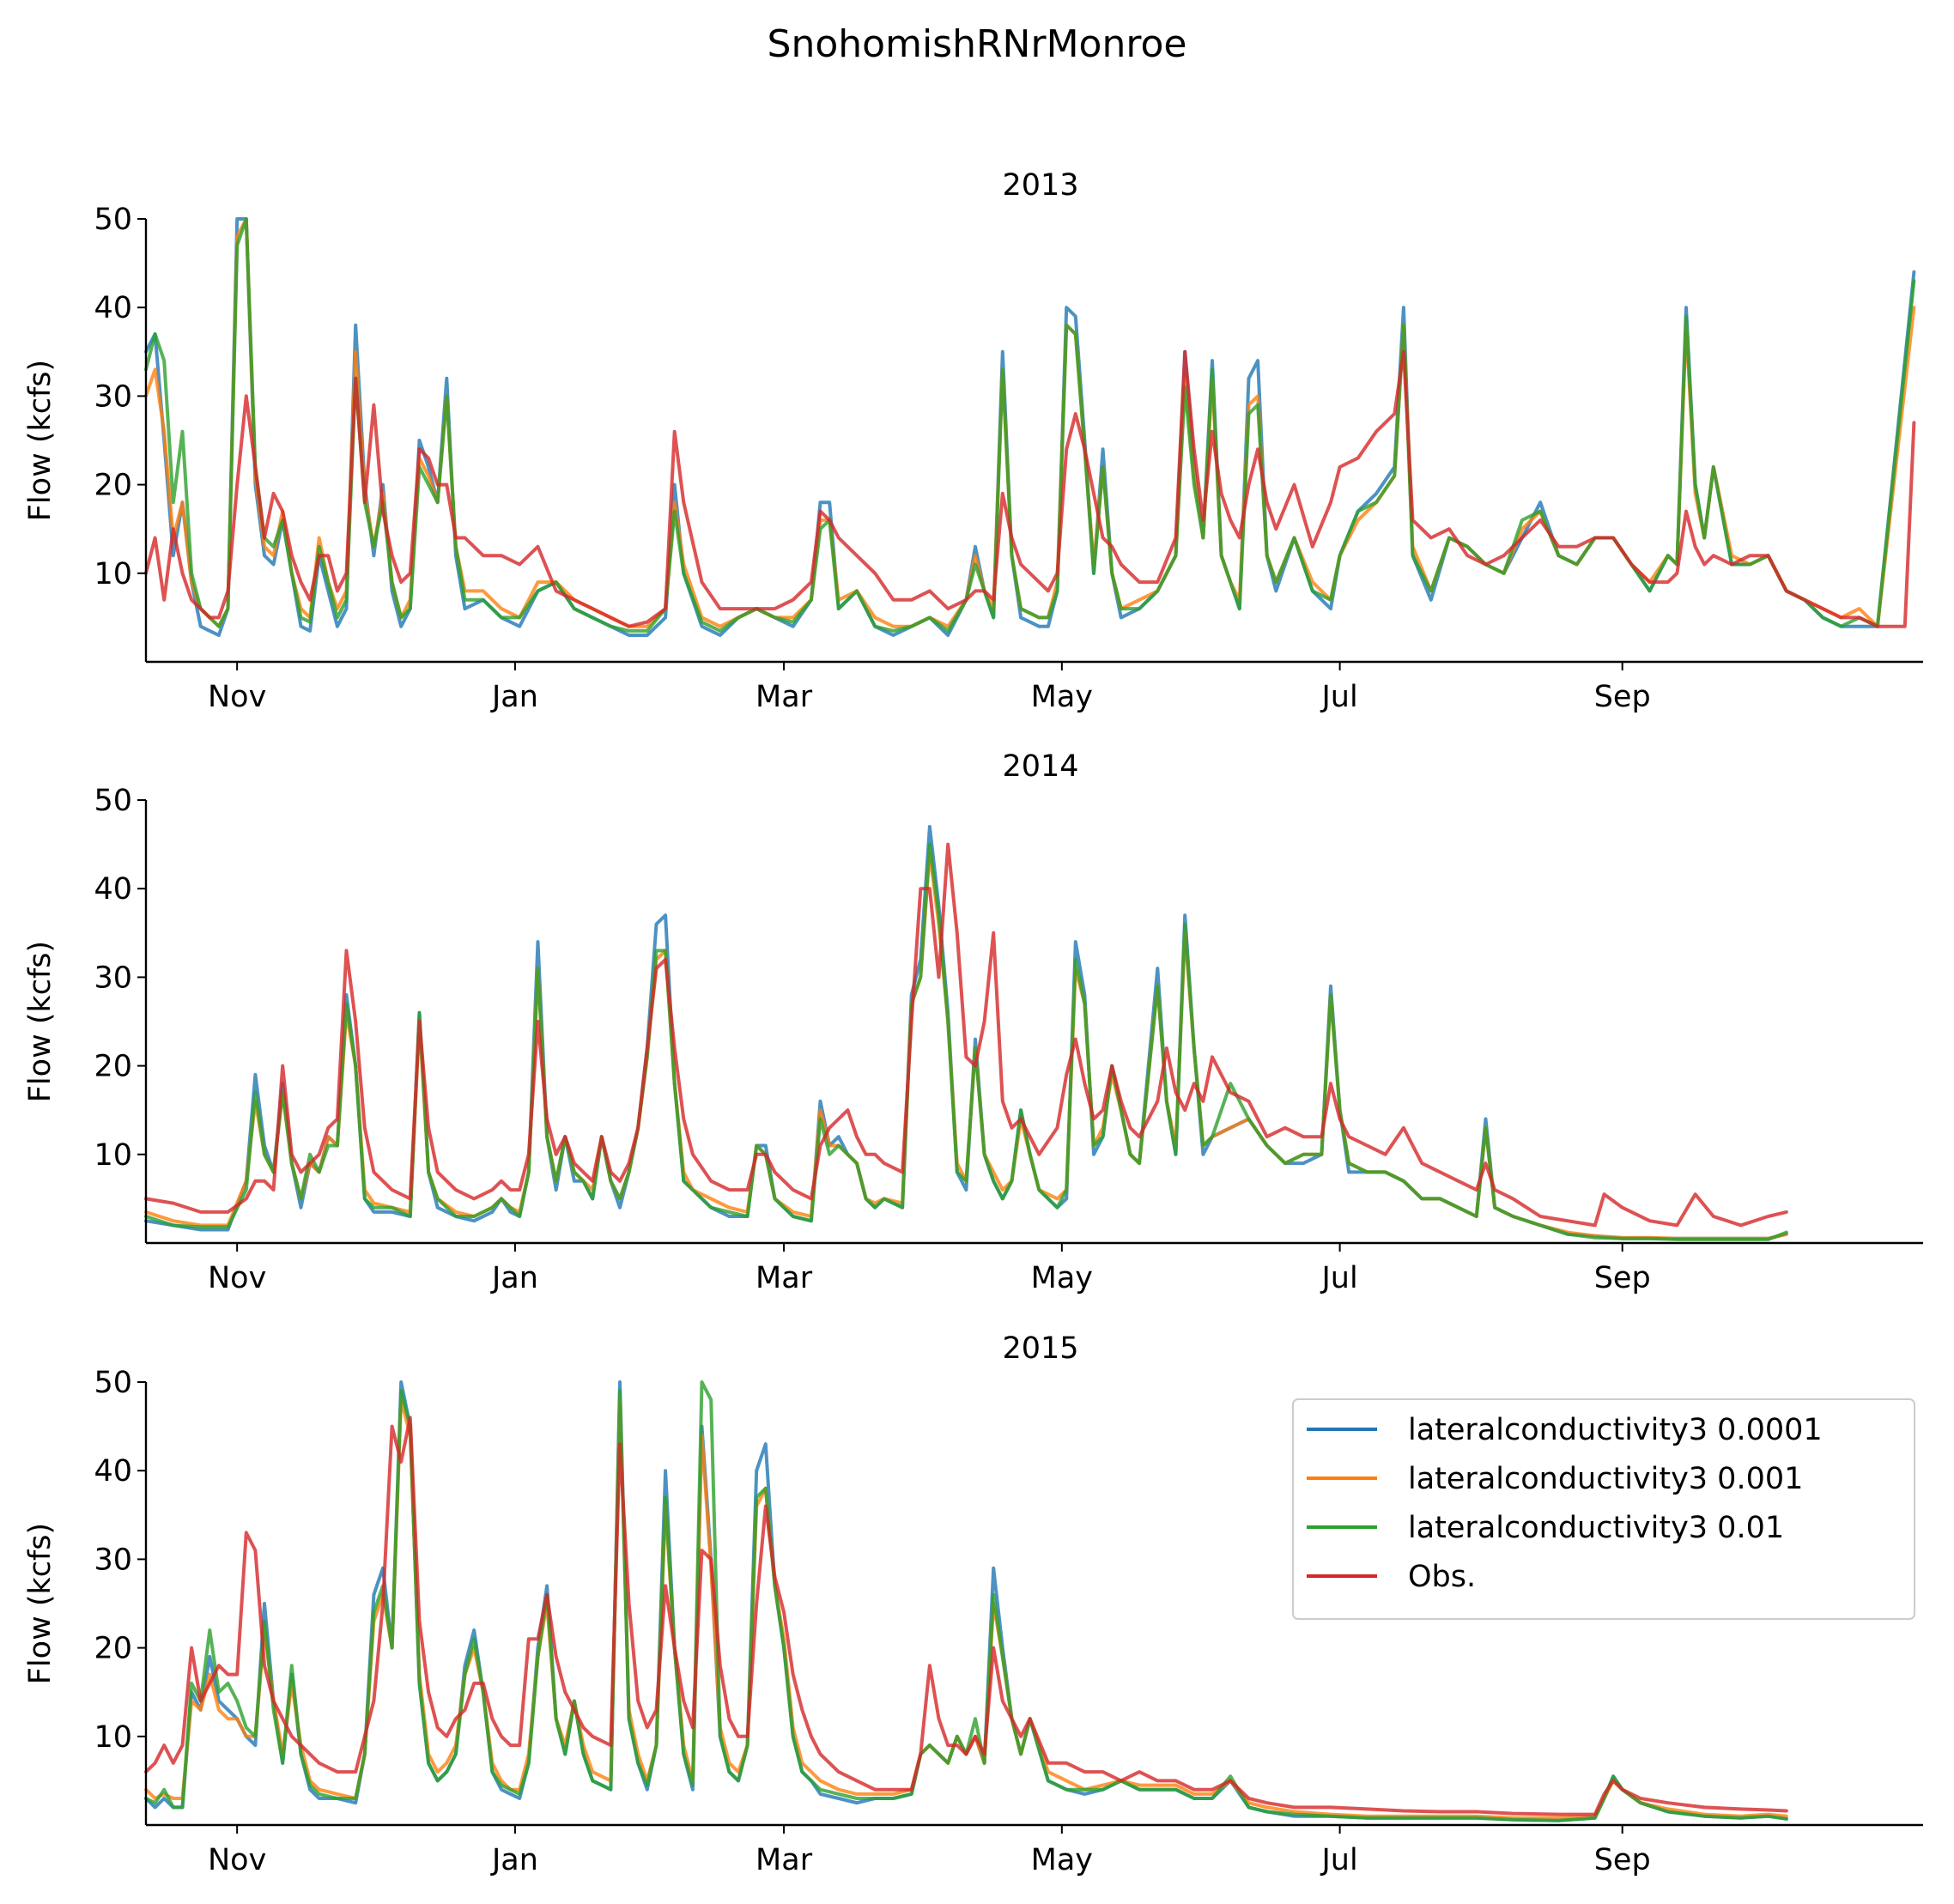 This screenshot has height=1904, width=1954. What do you see at coordinates (1030, 489) in the screenshot?
I see `series-line-obs` at bounding box center [1030, 489].